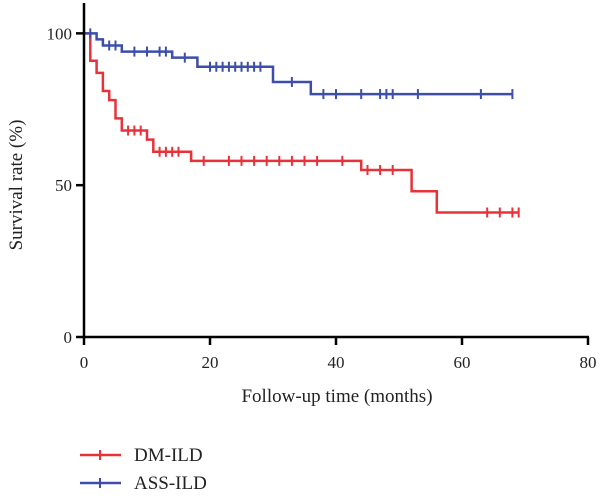  Describe the element at coordinates (588, 362) in the screenshot. I see `x-tick-label: 80` at that location.